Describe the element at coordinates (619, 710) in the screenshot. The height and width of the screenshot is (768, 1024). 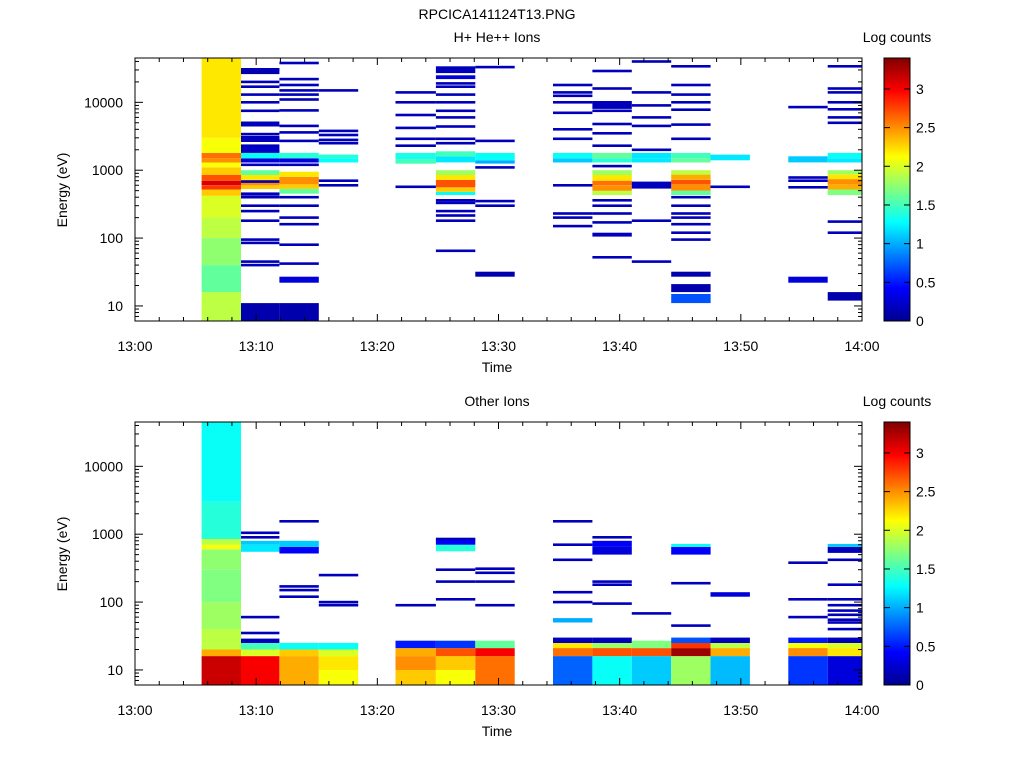
I see `x-tick-label: 13:40` at that location.